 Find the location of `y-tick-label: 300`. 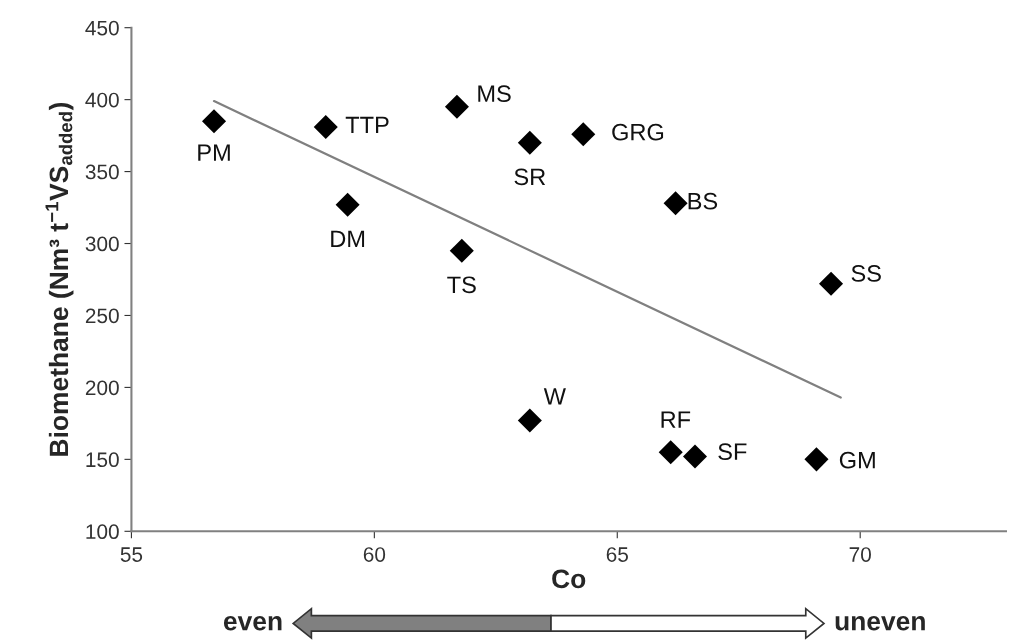

y-tick-label: 300 is located at coordinates (102, 244).